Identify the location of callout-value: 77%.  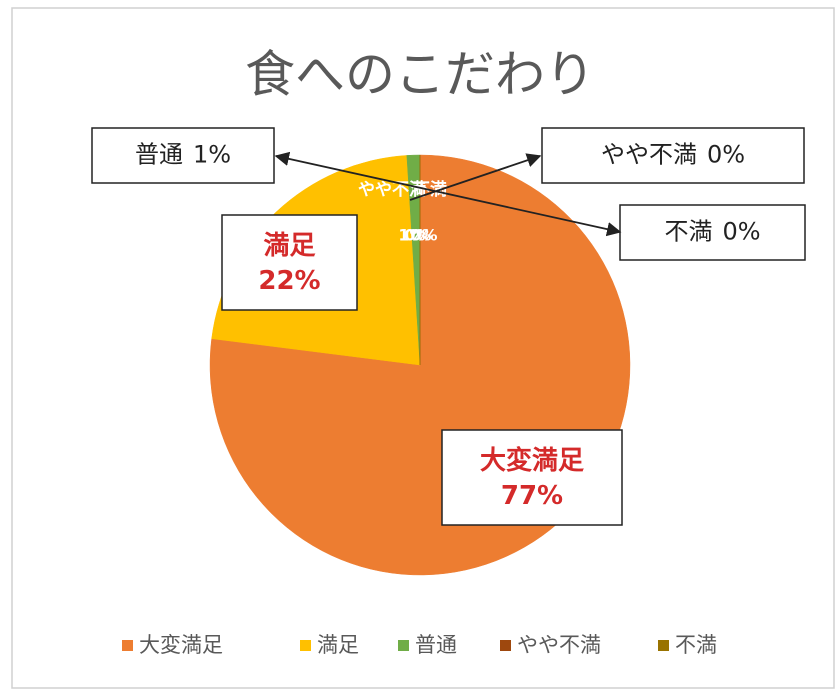
(532, 496).